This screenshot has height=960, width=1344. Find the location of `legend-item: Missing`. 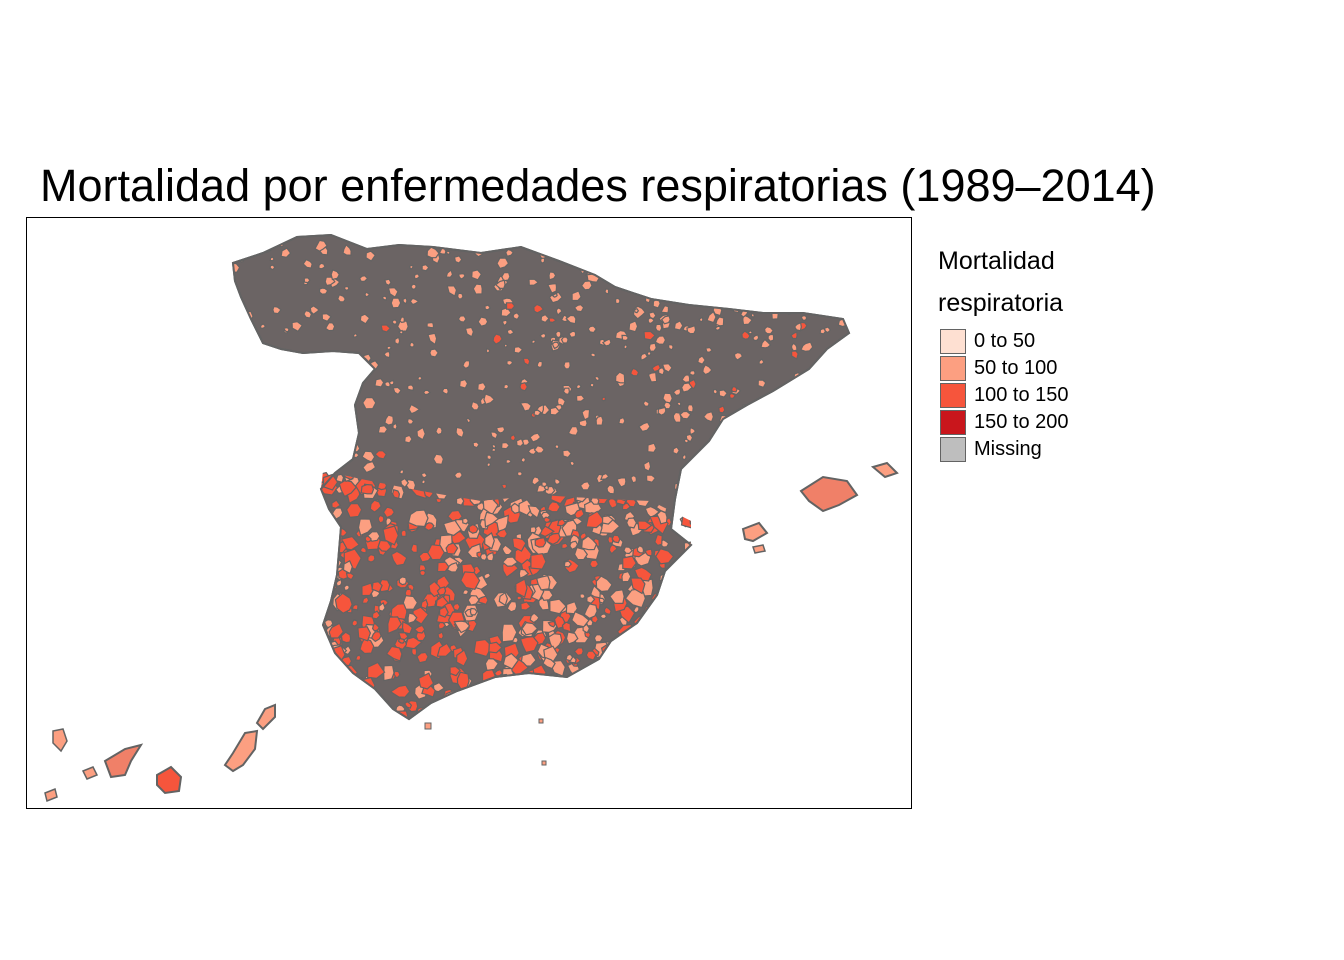

legend-item: Missing is located at coordinates (1048, 449).